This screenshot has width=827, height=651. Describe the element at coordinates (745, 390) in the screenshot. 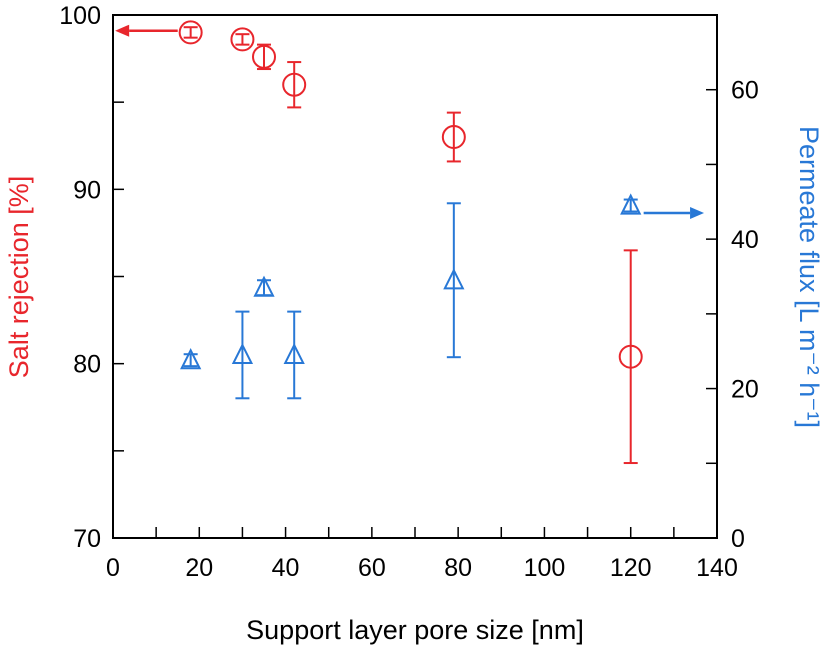

I see `right-y-tick-label: 20` at that location.